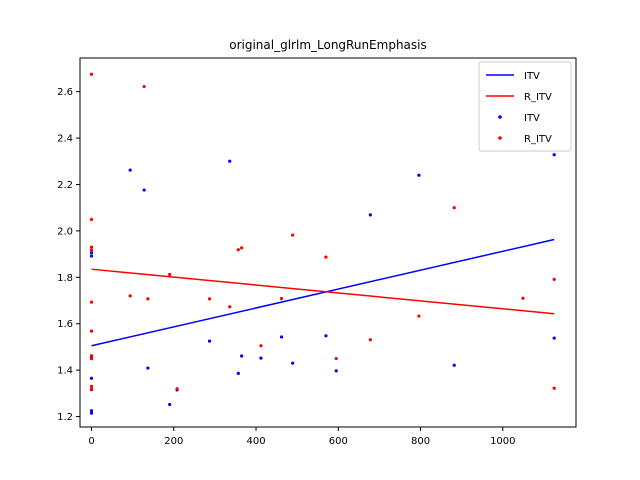  I want to click on y-tick-label: 1.4, so click(65, 371).